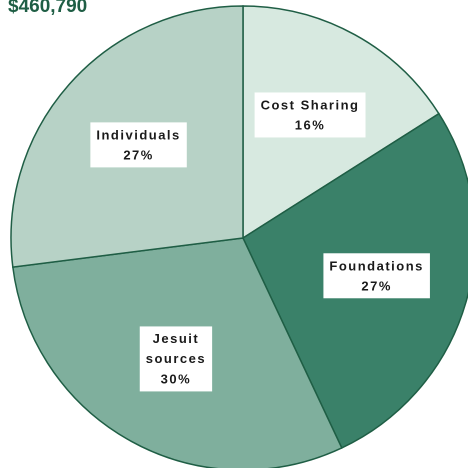 The height and width of the screenshot is (468, 468). I want to click on value-label: 30%, so click(176, 378).